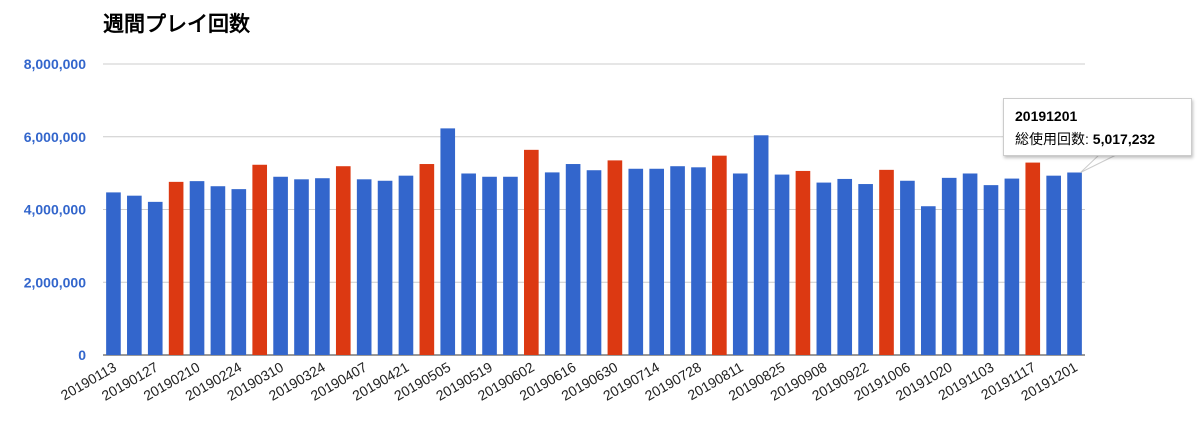 This screenshot has height=421, width=1200. What do you see at coordinates (1099, 163) in the screenshot?
I see `tooltip-pointer` at bounding box center [1099, 163].